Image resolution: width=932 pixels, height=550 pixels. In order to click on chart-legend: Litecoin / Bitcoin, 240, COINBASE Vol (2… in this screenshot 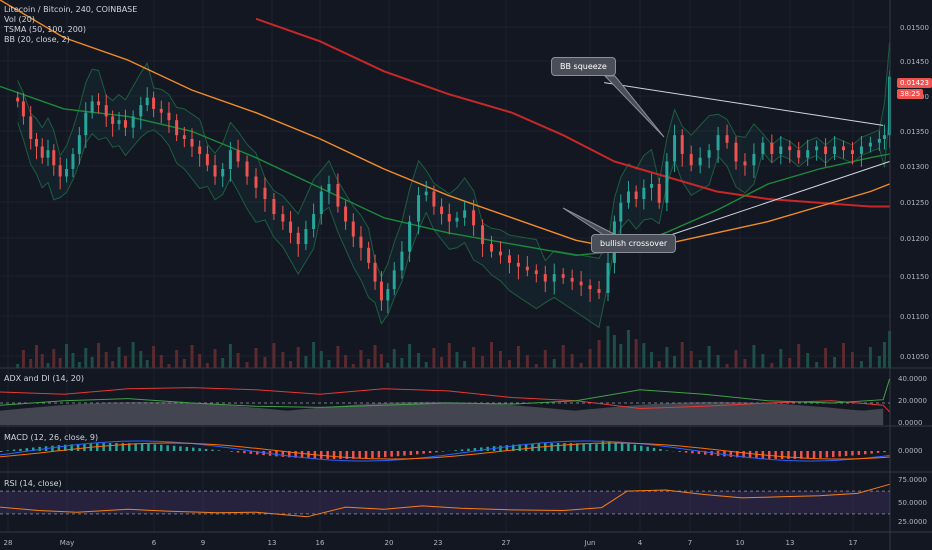, I will do `click(70, 25)`.